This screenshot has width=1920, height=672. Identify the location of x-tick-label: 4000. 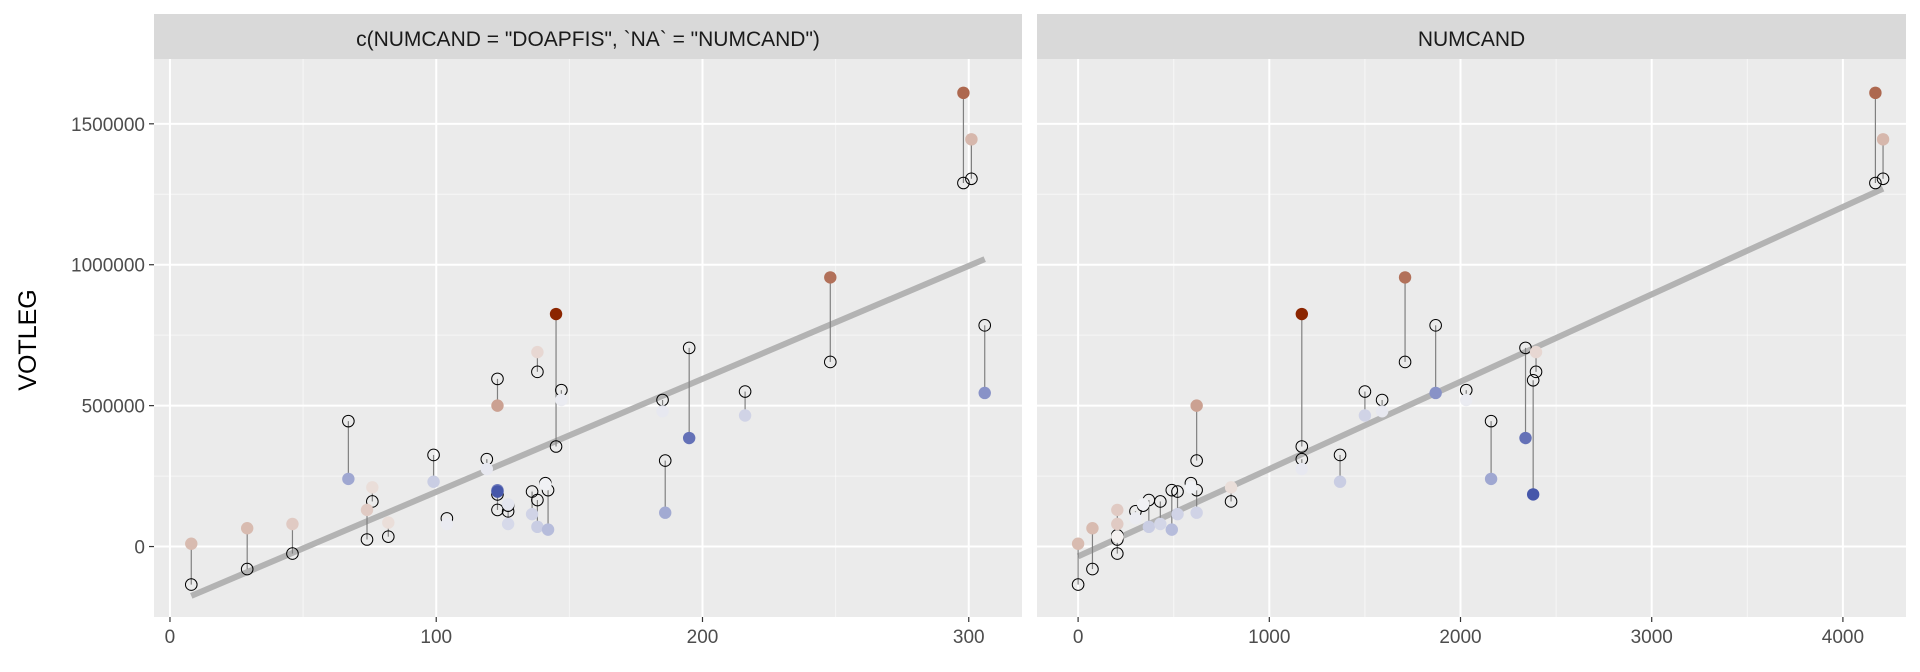
(1843, 637).